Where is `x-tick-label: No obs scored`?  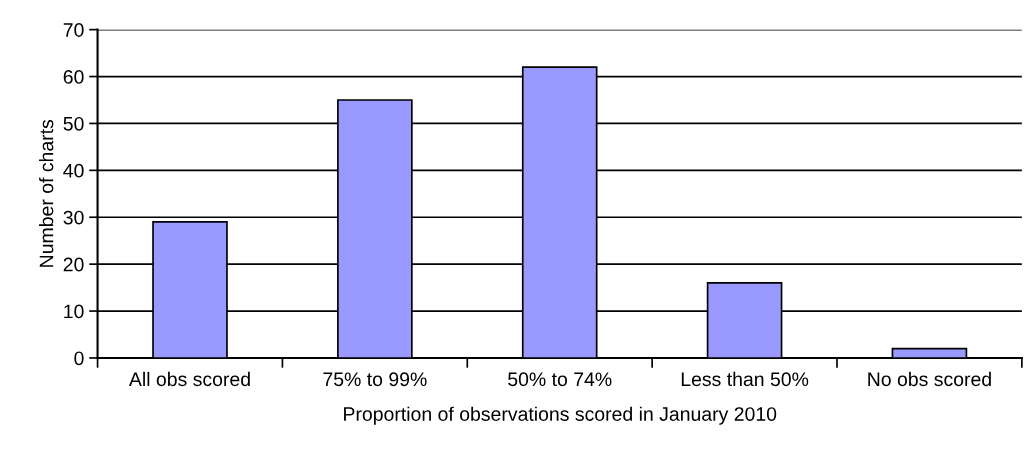
x-tick-label: No obs scored is located at coordinates (929, 379).